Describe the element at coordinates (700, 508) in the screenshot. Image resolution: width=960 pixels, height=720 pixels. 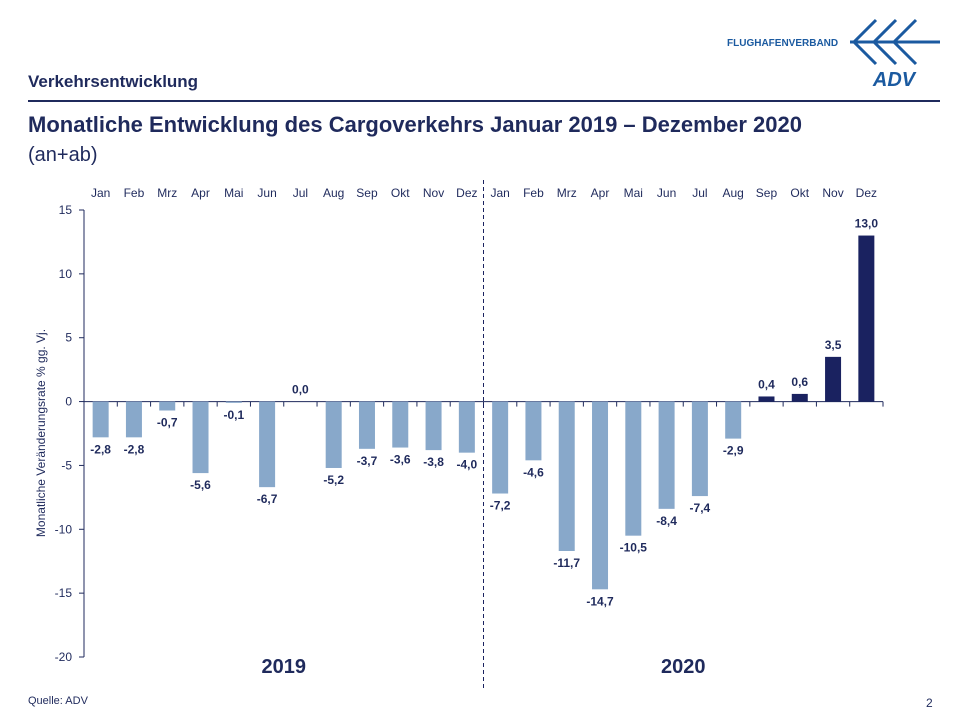
I see `data-label: -7,4` at that location.